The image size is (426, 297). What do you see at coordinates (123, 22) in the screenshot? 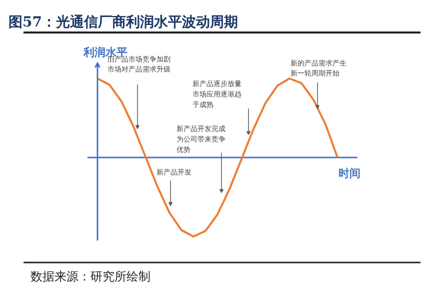
I see `chart-title: 图57：光通信厂商利润水平波动周期` at bounding box center [123, 22].